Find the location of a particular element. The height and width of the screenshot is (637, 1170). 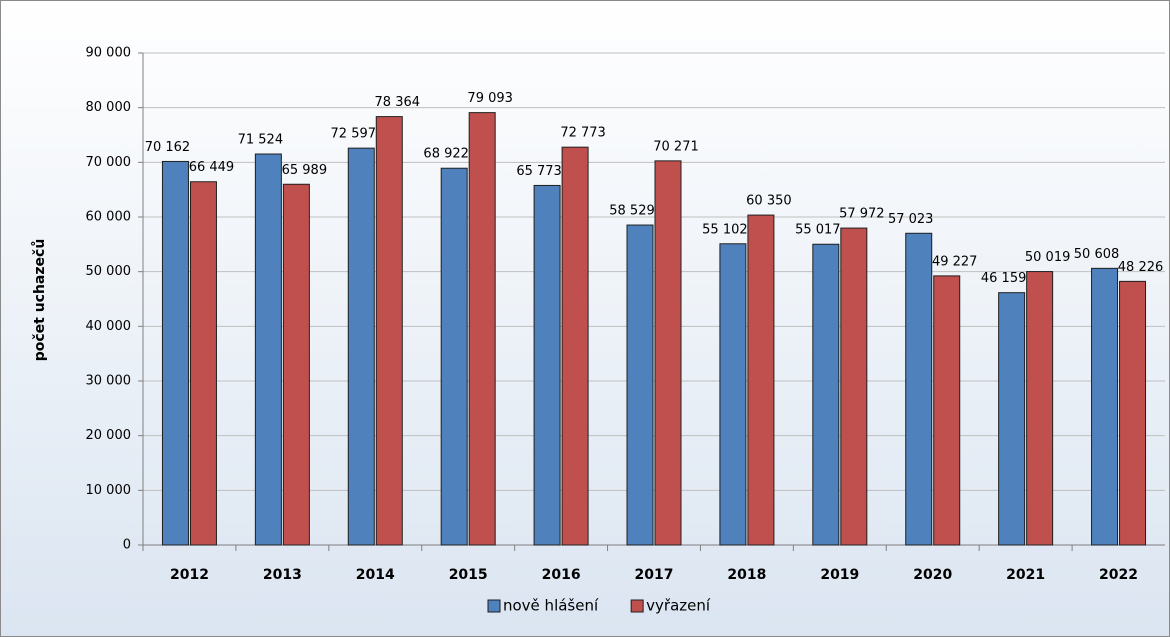

x-tick-label: 2017 is located at coordinates (654, 575).